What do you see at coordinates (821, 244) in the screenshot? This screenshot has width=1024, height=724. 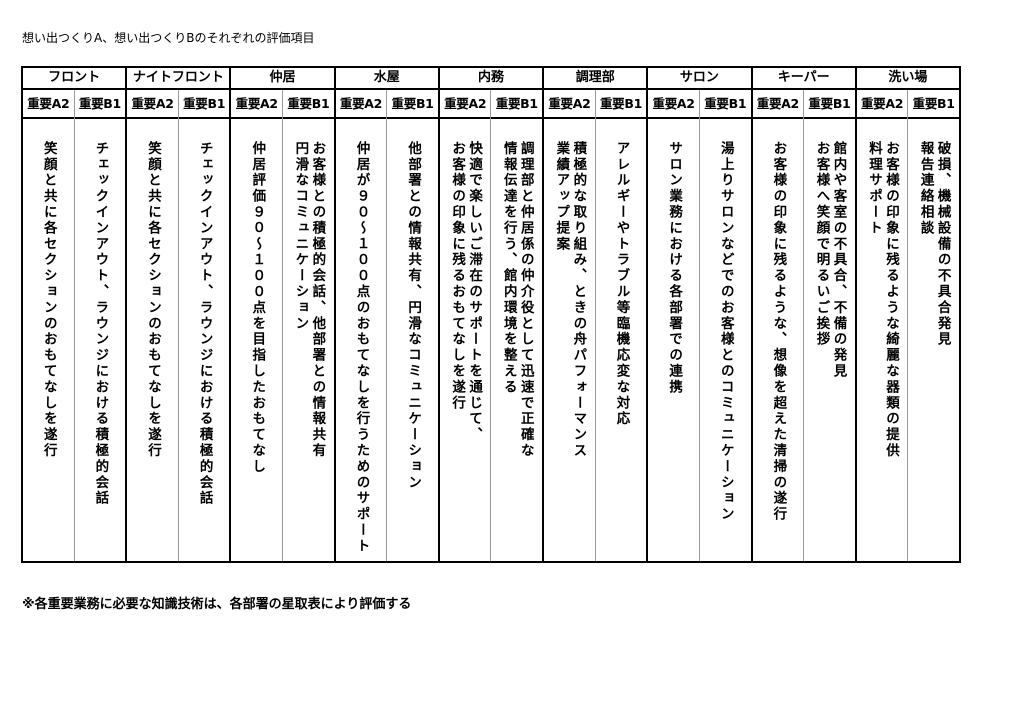 I see `description-line: お客様へ笑顔で明るいご挨拶` at bounding box center [821, 244].